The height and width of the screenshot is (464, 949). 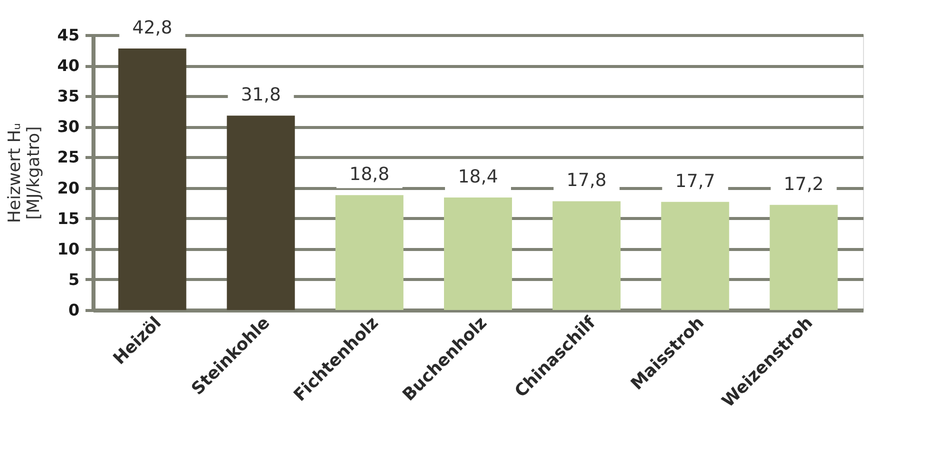 I want to click on y-tick-label: 35, so click(x=68, y=96).